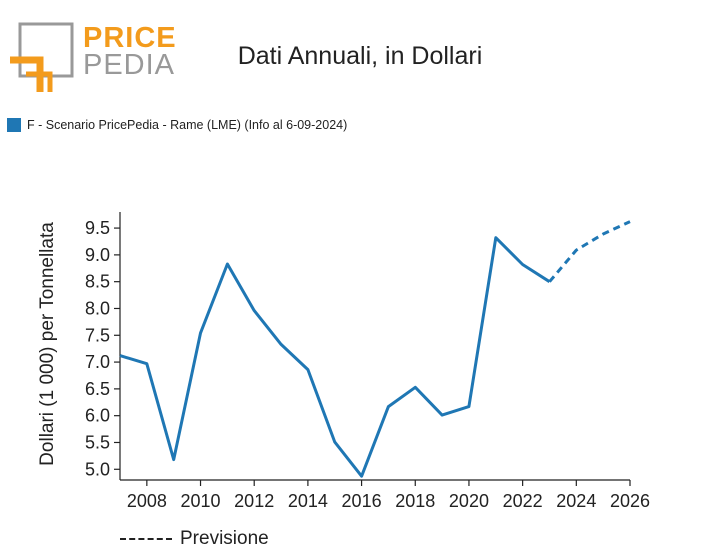 The width and height of the screenshot is (712, 555). Describe the element at coordinates (97, 255) in the screenshot. I see `y-tick-label: 9.0` at that location.